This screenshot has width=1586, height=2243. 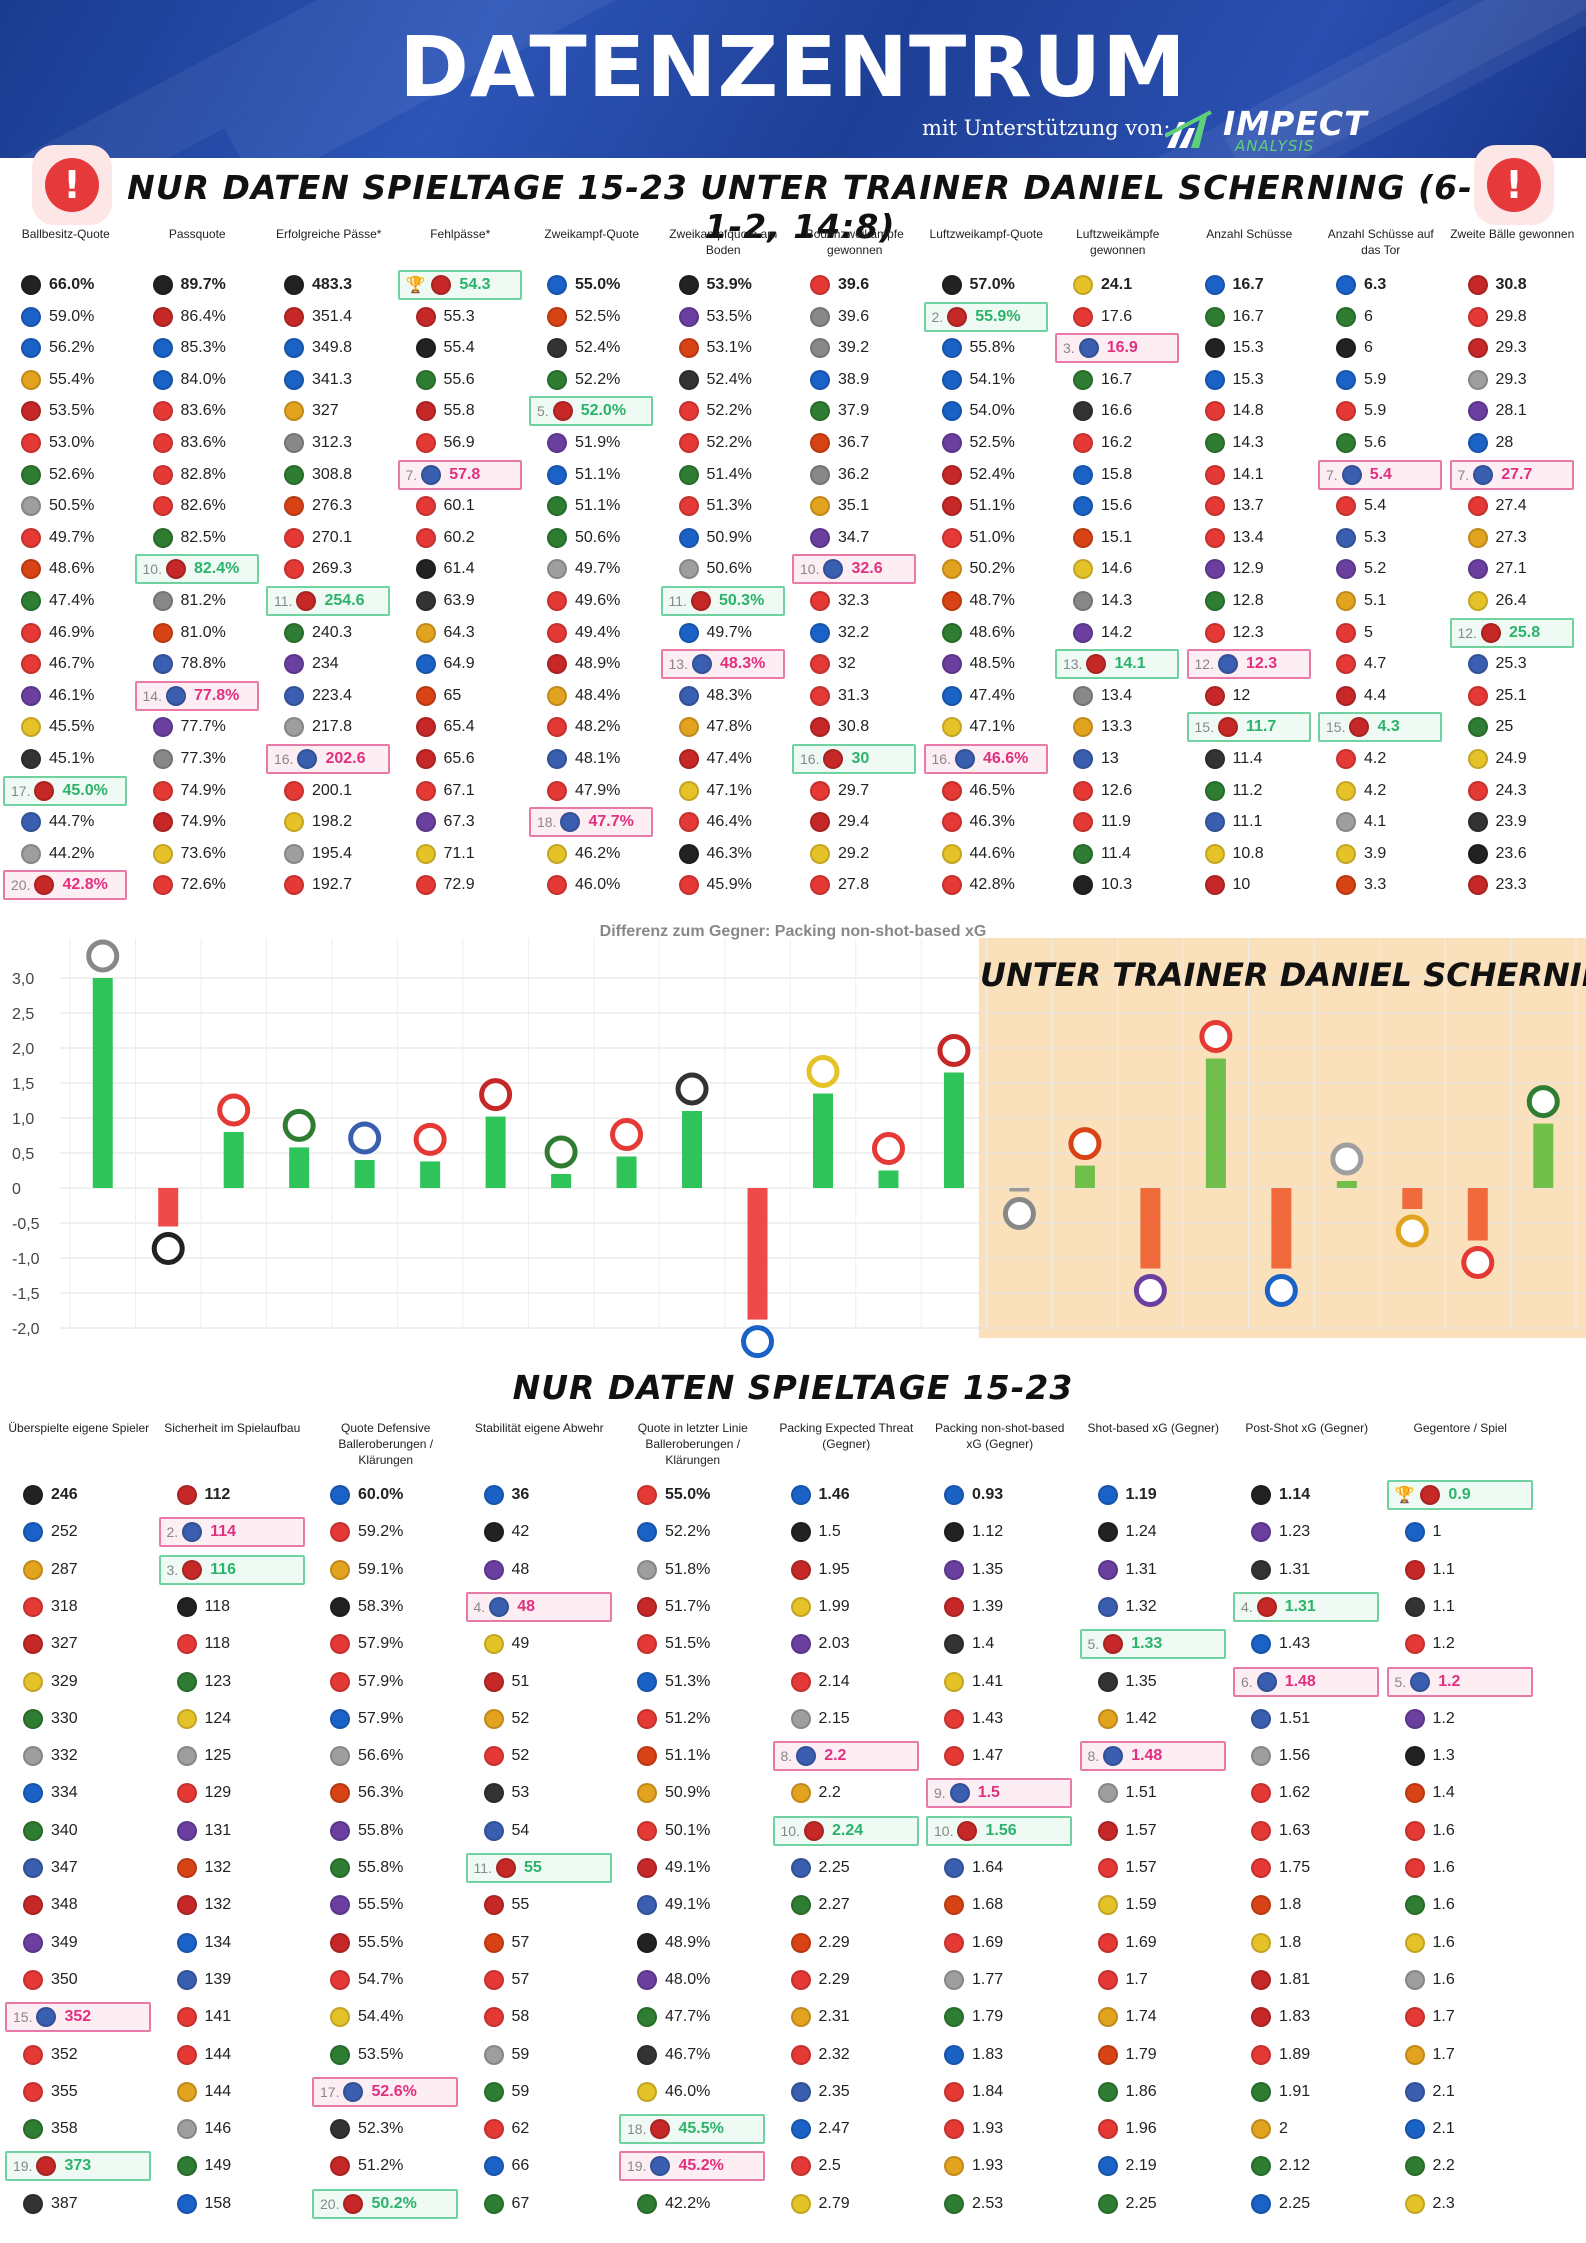 What do you see at coordinates (532, 1867) in the screenshot?
I see `cell-value: 55` at bounding box center [532, 1867].